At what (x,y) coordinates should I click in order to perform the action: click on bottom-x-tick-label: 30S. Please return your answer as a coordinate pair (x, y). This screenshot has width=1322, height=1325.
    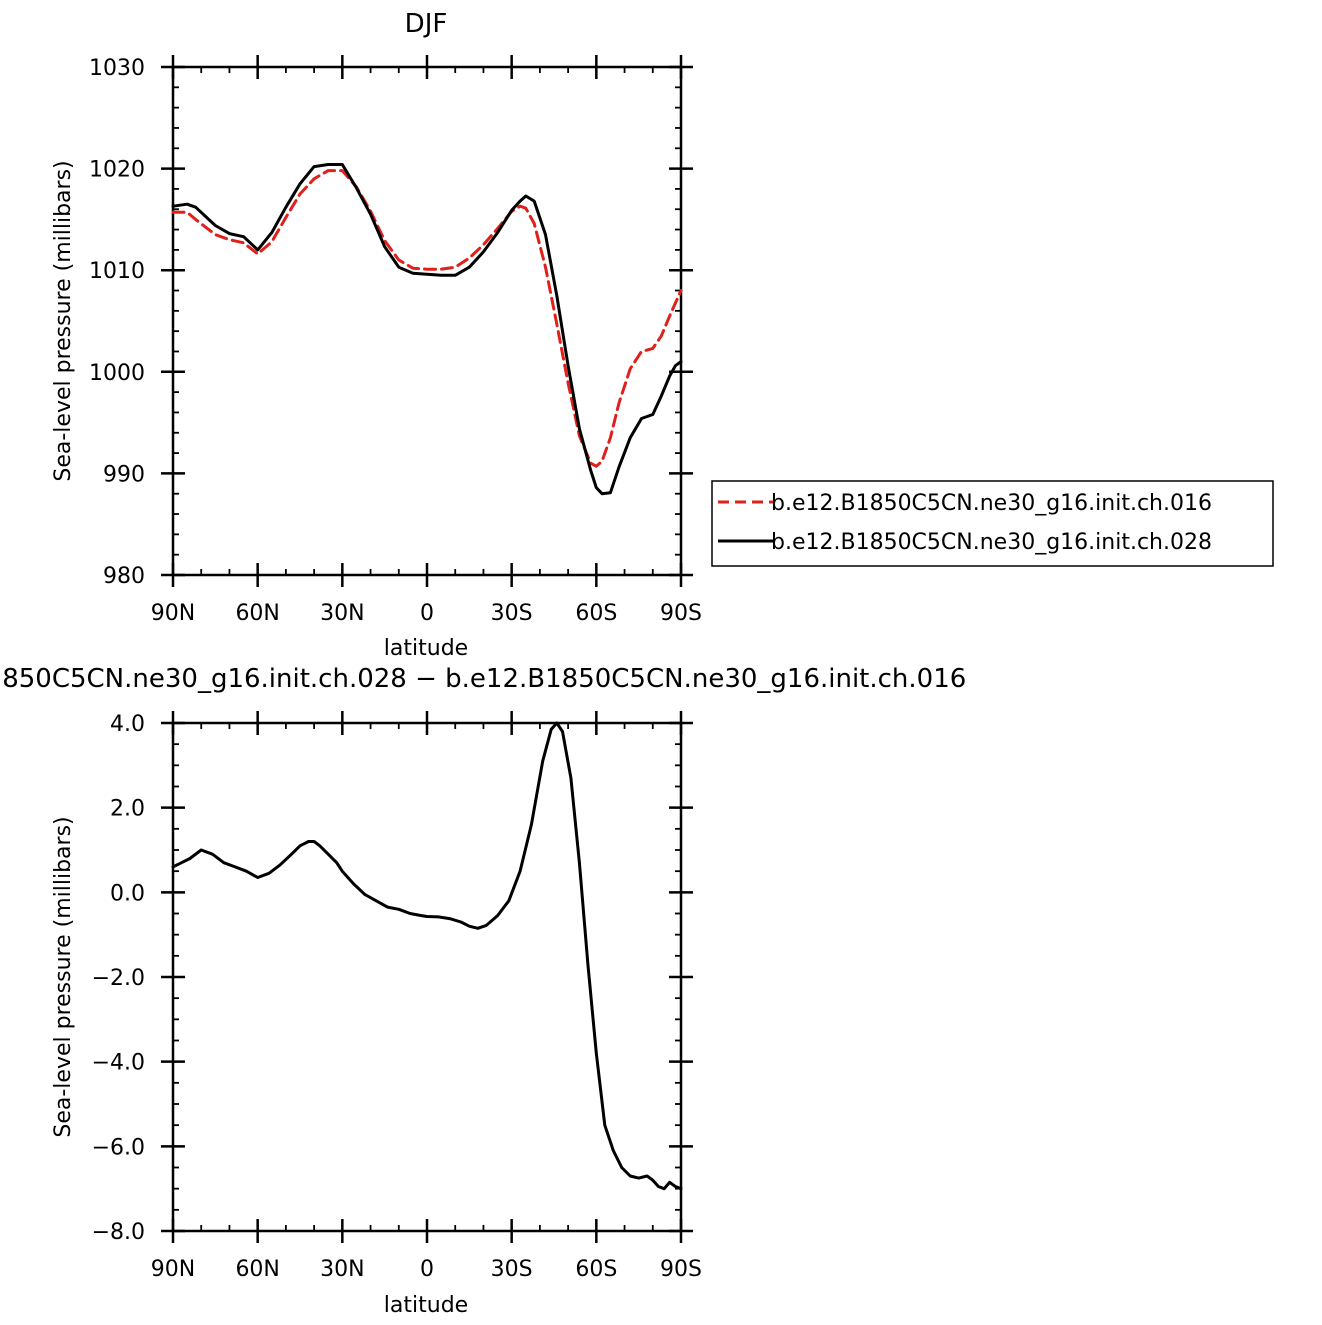
    Looking at the image, I should click on (512, 1269).